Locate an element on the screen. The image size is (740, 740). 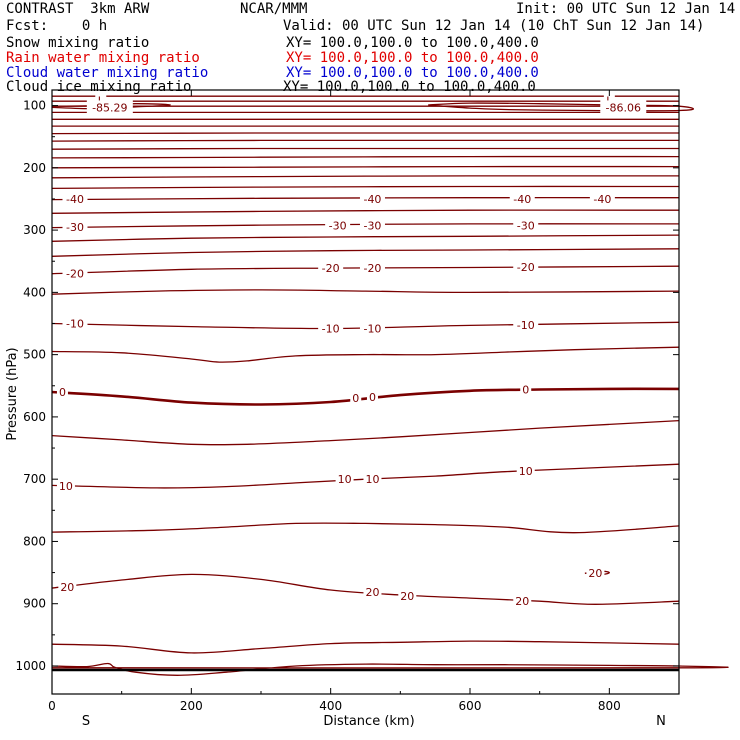
contour-label-6: -40 is located at coordinates (522, 199).